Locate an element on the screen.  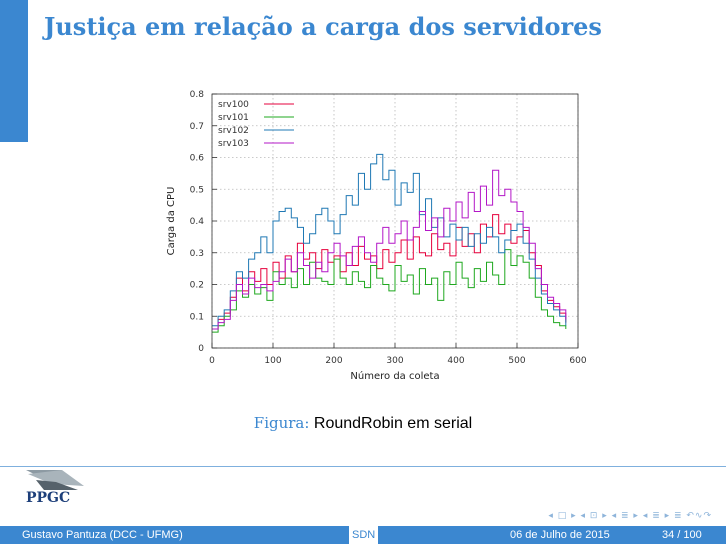
y-tick-label: 0.1 is located at coordinates (197, 317).